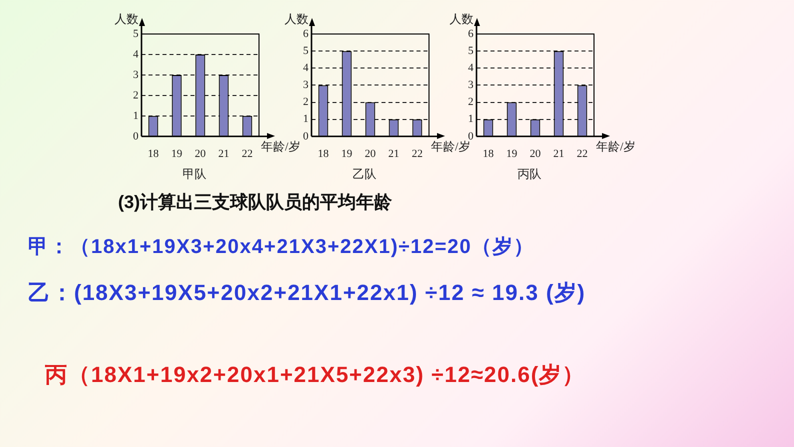 Image resolution: width=794 pixels, height=447 pixels. What do you see at coordinates (255, 202) in the screenshot?
I see `text: (3)计算出三支球队队员的平均年龄` at bounding box center [255, 202].